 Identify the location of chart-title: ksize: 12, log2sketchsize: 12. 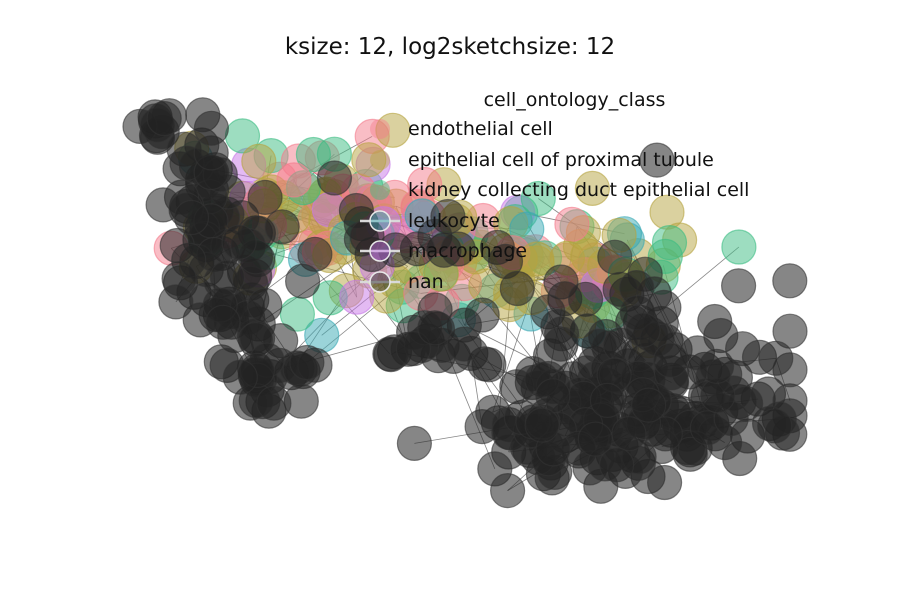
(450, 47).